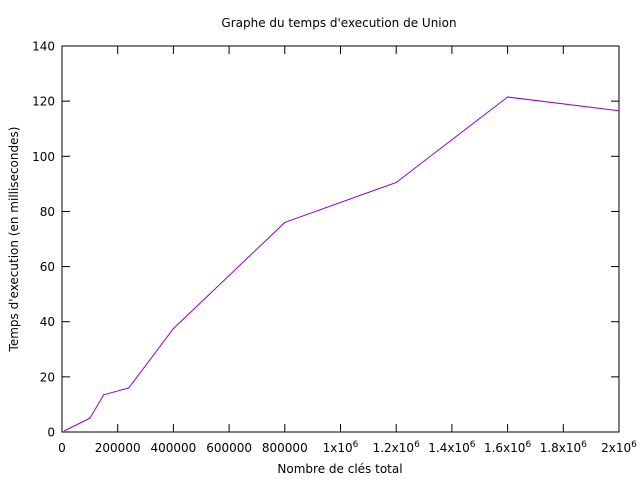 Image resolution: width=640 pixels, height=480 pixels. I want to click on x-tick-label: 1.8x10⁶, so click(563, 447).